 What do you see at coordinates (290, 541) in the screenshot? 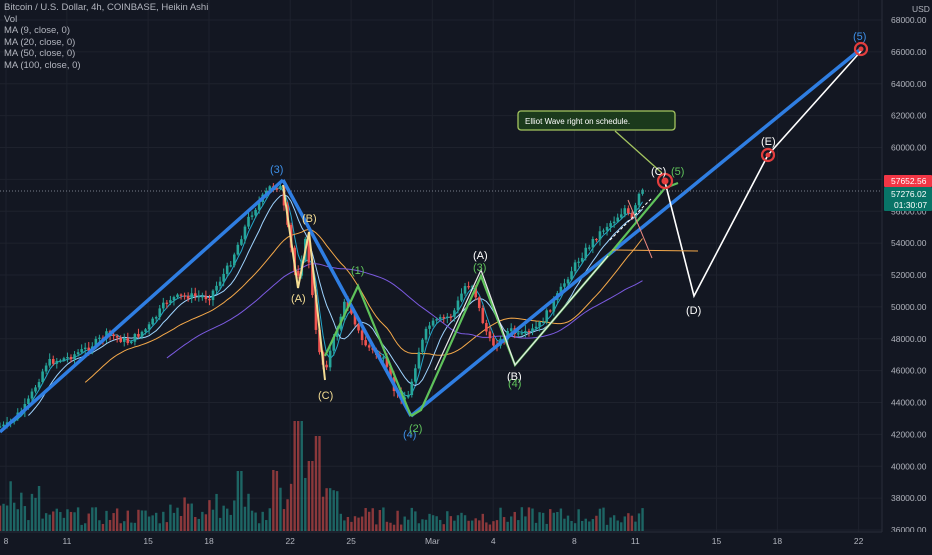
I see `time-tick-4: 22` at bounding box center [290, 541].